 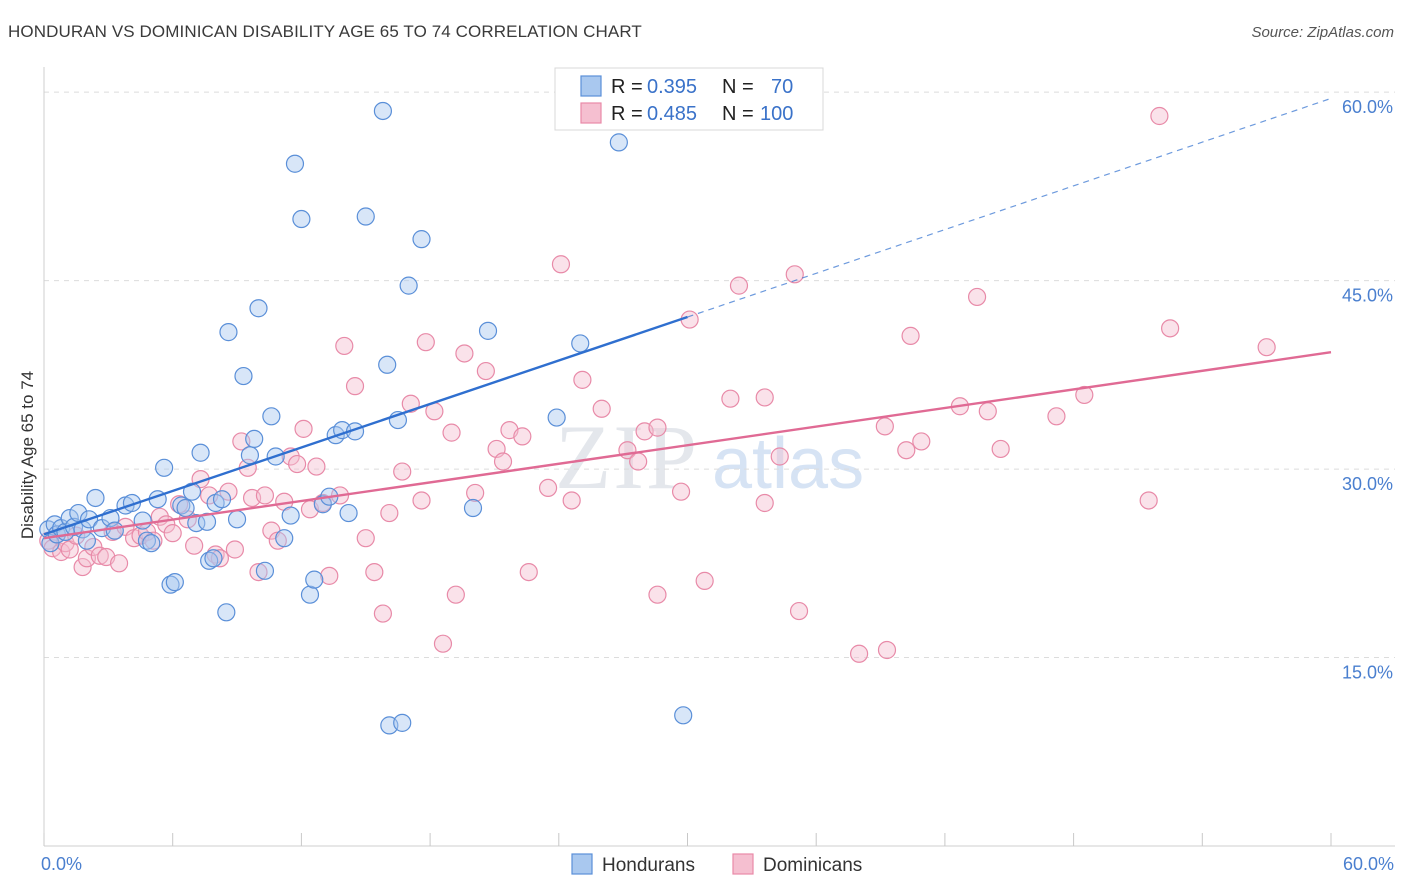 I want to click on y-axis-tick-labels: 15.0% 30.0% 45.0% 60.0%, so click(x=1367, y=389).